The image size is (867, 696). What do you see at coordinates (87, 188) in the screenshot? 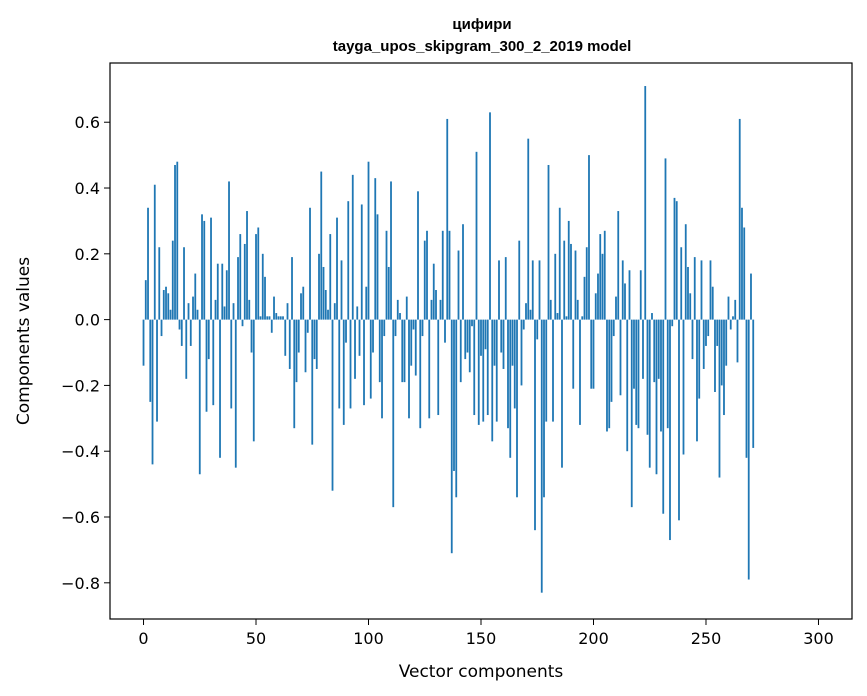
I see `y-tick-label: 0.4` at bounding box center [87, 188].